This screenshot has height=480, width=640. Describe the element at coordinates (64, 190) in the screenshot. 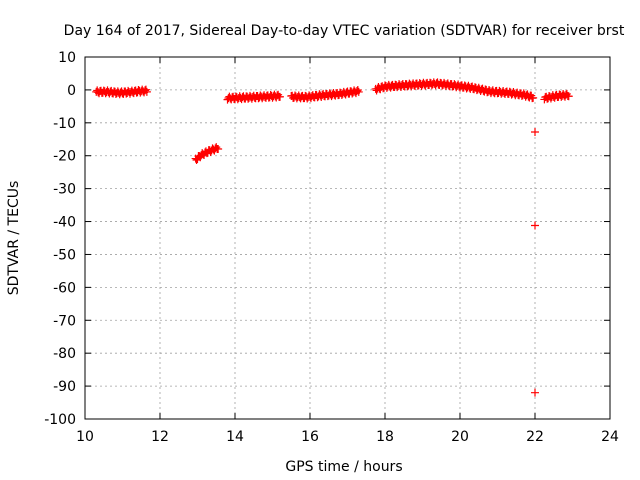

I see `y-tick-label: -30` at that location.